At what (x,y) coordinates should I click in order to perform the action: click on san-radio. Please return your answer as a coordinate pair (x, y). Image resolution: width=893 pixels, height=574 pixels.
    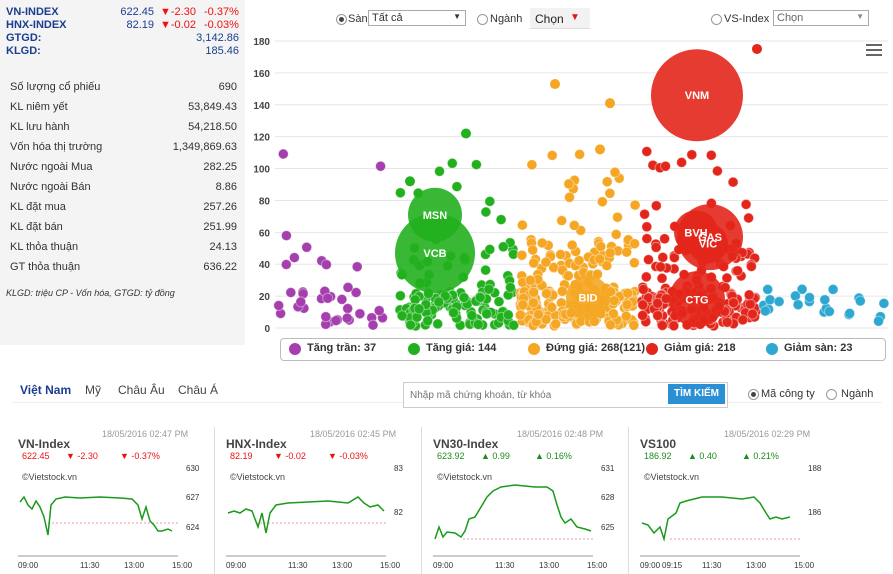
    Looking at the image, I should click on (341, 19).